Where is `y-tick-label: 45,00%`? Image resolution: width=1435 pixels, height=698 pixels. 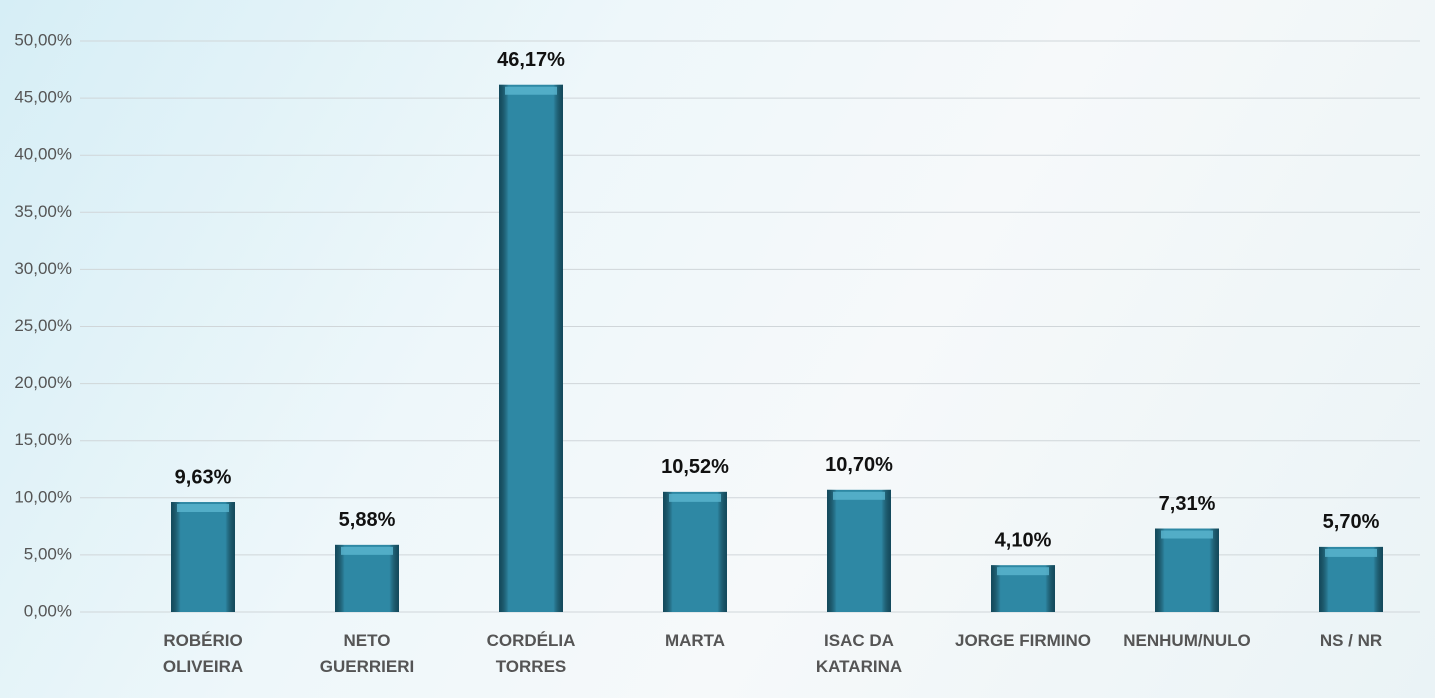 y-tick-label: 45,00% is located at coordinates (43, 97).